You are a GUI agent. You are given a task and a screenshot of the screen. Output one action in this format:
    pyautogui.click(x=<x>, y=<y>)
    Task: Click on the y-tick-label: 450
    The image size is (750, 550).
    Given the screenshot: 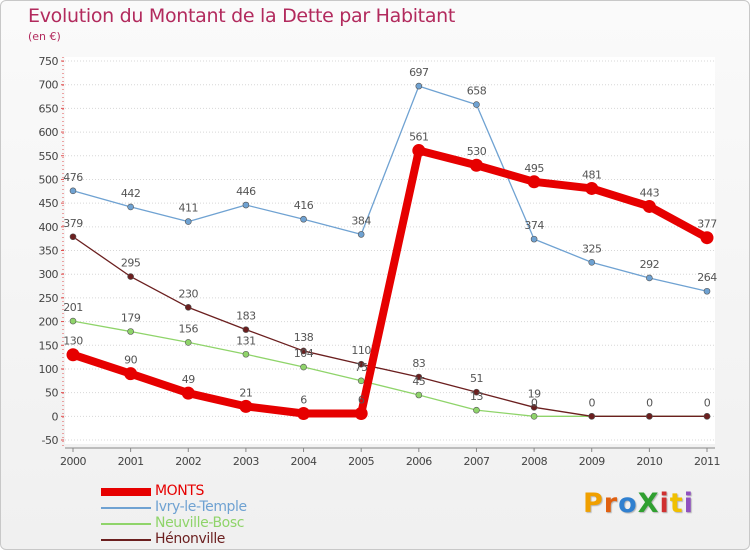 What is the action you would take?
    pyautogui.click(x=49, y=203)
    